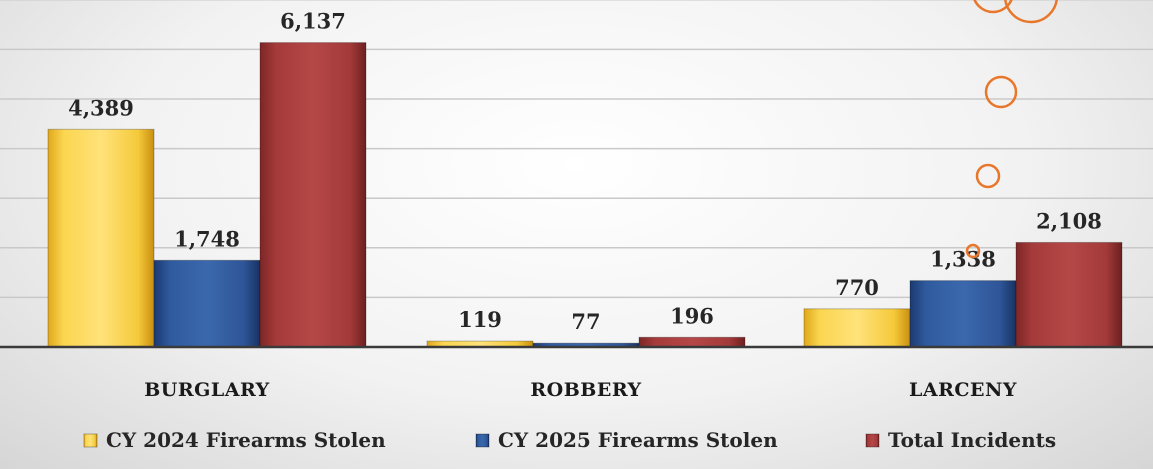 This screenshot has width=1153, height=469. What do you see at coordinates (585, 390) in the screenshot?
I see `category-label: ROBBERY` at bounding box center [585, 390].